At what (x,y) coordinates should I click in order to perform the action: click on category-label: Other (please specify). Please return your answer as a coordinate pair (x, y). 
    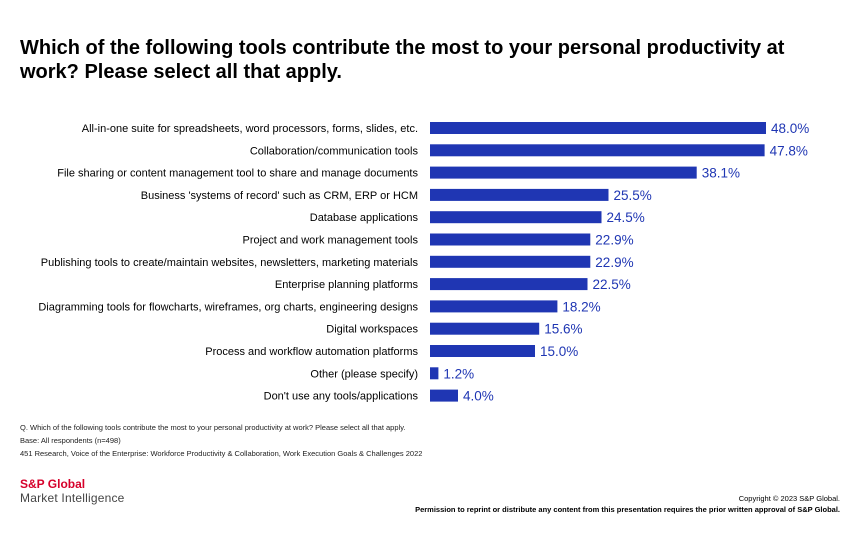
    Looking at the image, I should click on (364, 374).